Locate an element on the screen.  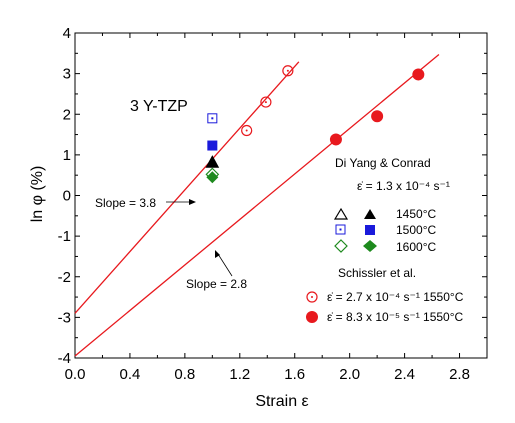
x-tick-label: 0.0 is located at coordinates (75, 374).